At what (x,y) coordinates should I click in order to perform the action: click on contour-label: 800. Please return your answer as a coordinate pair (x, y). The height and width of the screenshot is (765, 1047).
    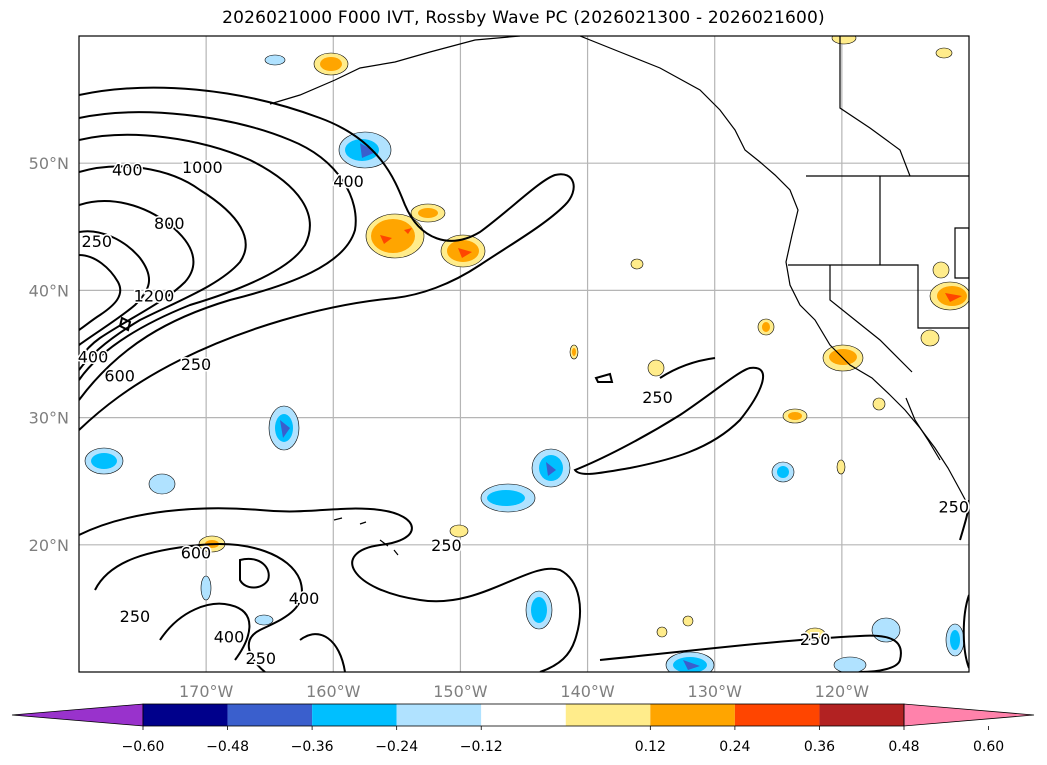
    Looking at the image, I should click on (169, 223).